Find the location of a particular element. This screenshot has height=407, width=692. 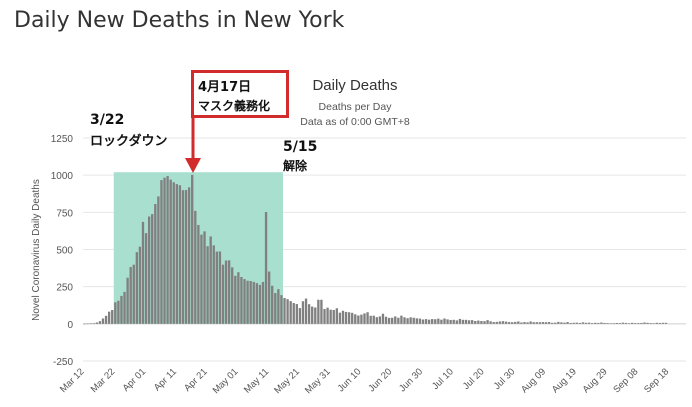

chart-subtitle: Deaths per Day is located at coordinates (356, 107).